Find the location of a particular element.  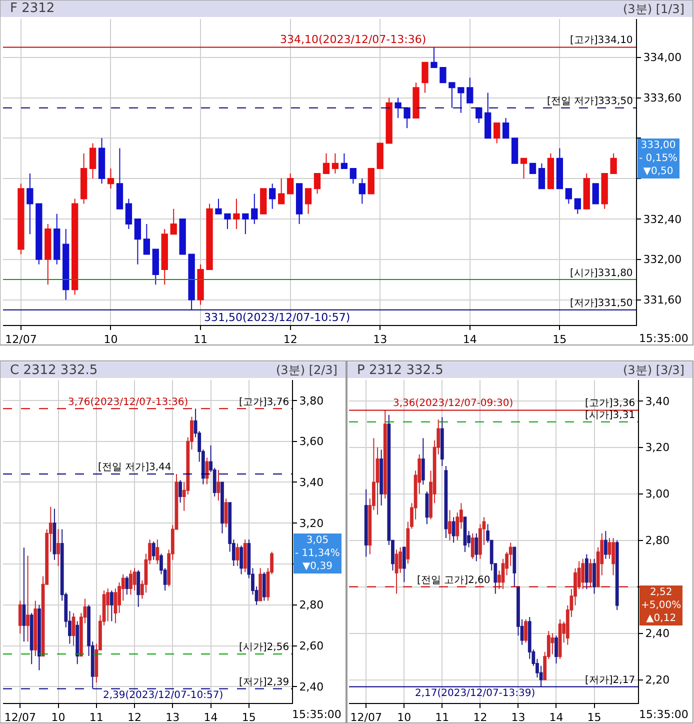

chart-title: C 2312 332.5 is located at coordinates (54, 370).